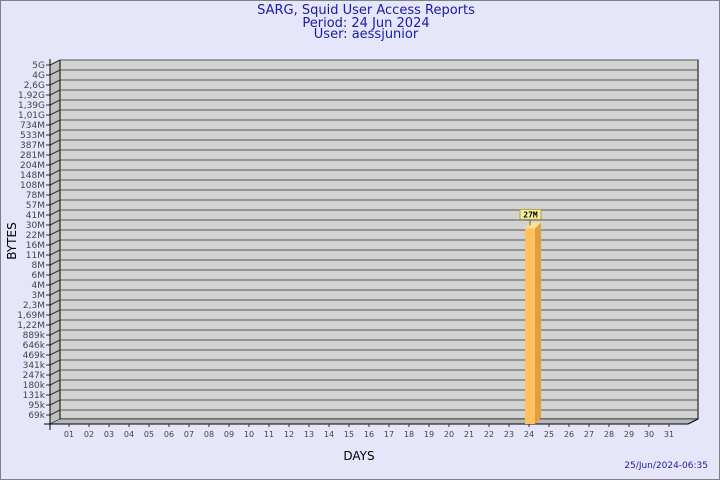 The image size is (720, 480). Describe the element at coordinates (409, 434) in the screenshot. I see `x-tick-label: 18` at that location.